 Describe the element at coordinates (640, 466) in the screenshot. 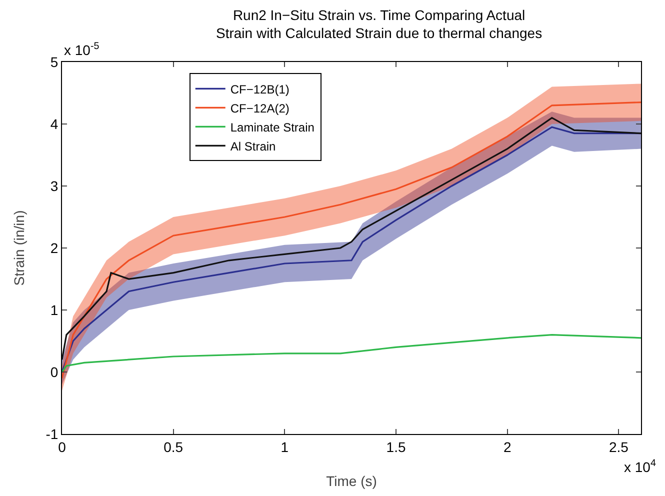

I see `text: x 10$^{4}$` at that location.